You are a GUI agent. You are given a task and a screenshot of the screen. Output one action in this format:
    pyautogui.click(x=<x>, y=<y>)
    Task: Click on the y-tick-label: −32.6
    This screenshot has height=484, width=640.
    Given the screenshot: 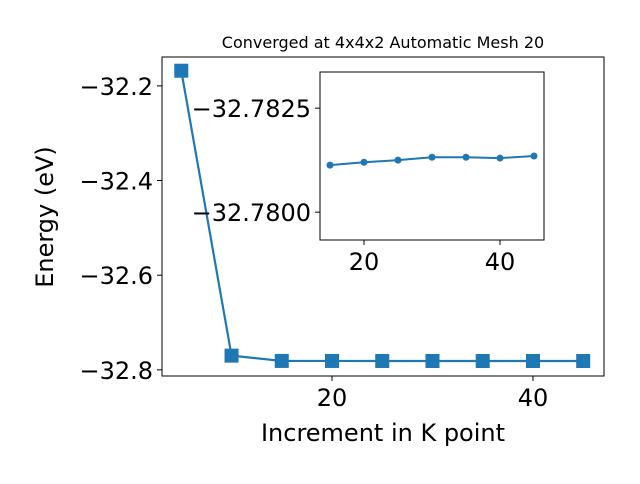 What is the action you would take?
    pyautogui.click(x=116, y=276)
    